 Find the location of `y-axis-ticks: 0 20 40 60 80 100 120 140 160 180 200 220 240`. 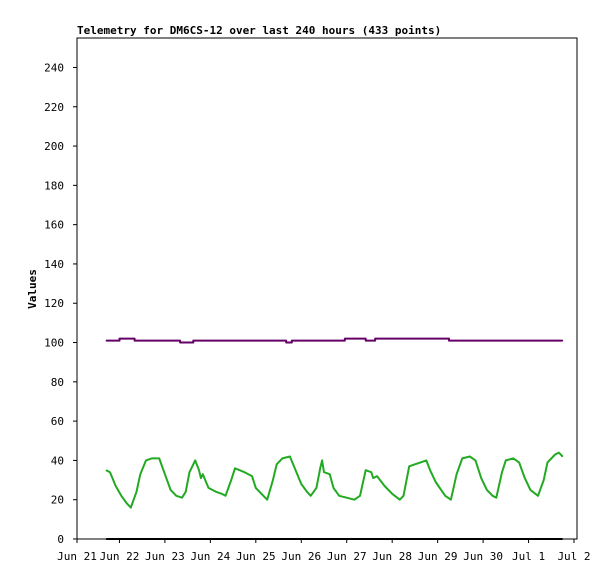

y-axis-ticks: 0 20 40 60 80 100 120 140 160 180 200 220 240 is located at coordinates (60, 303).